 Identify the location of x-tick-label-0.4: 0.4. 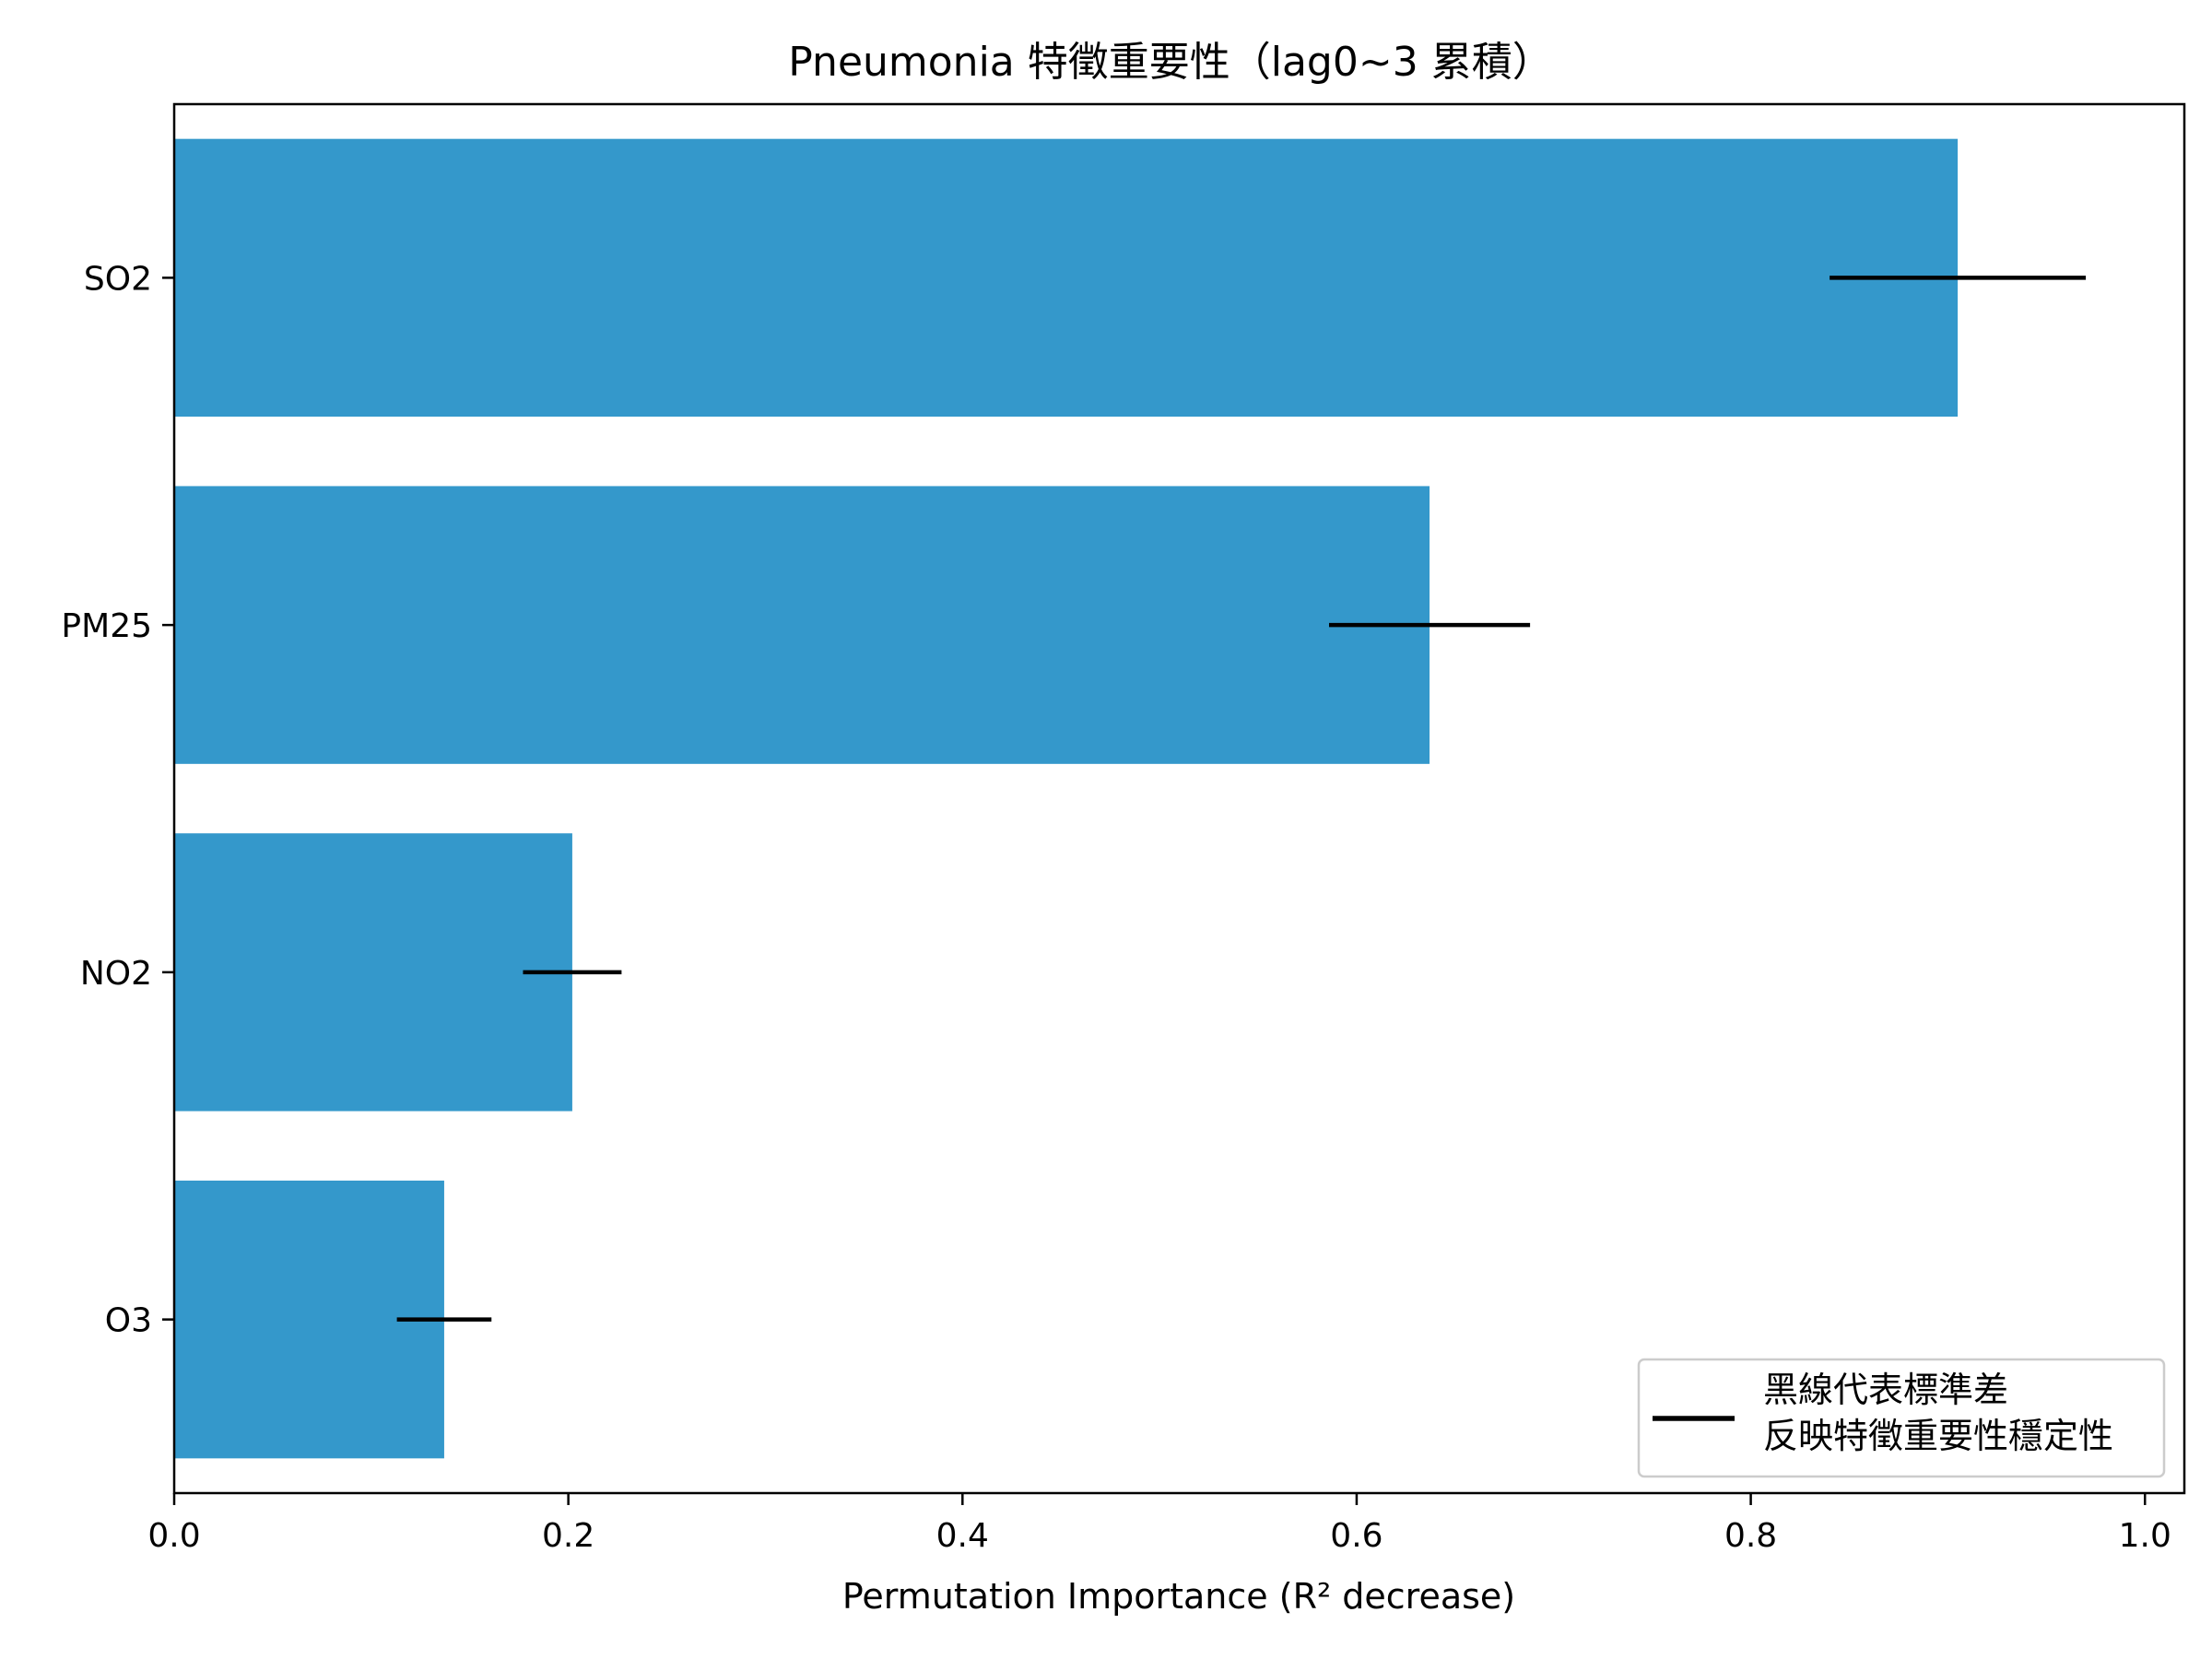
(962, 1536).